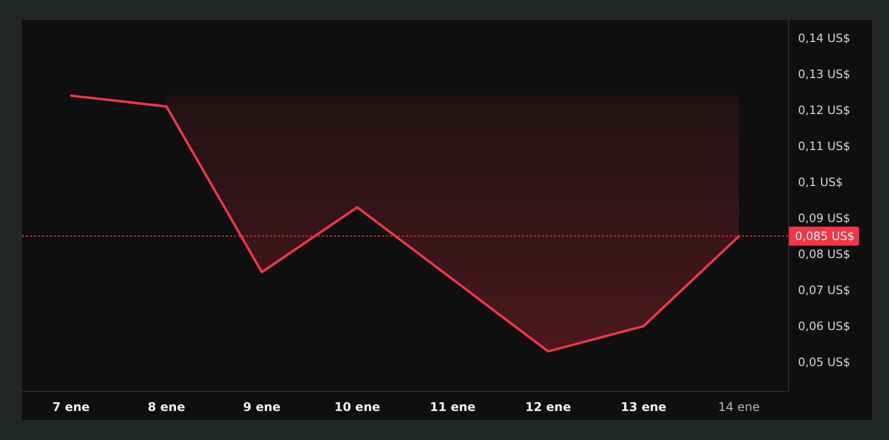 The image size is (889, 440). Describe the element at coordinates (824, 74) in the screenshot. I see `y-tick-label: 0,13 US$` at that location.